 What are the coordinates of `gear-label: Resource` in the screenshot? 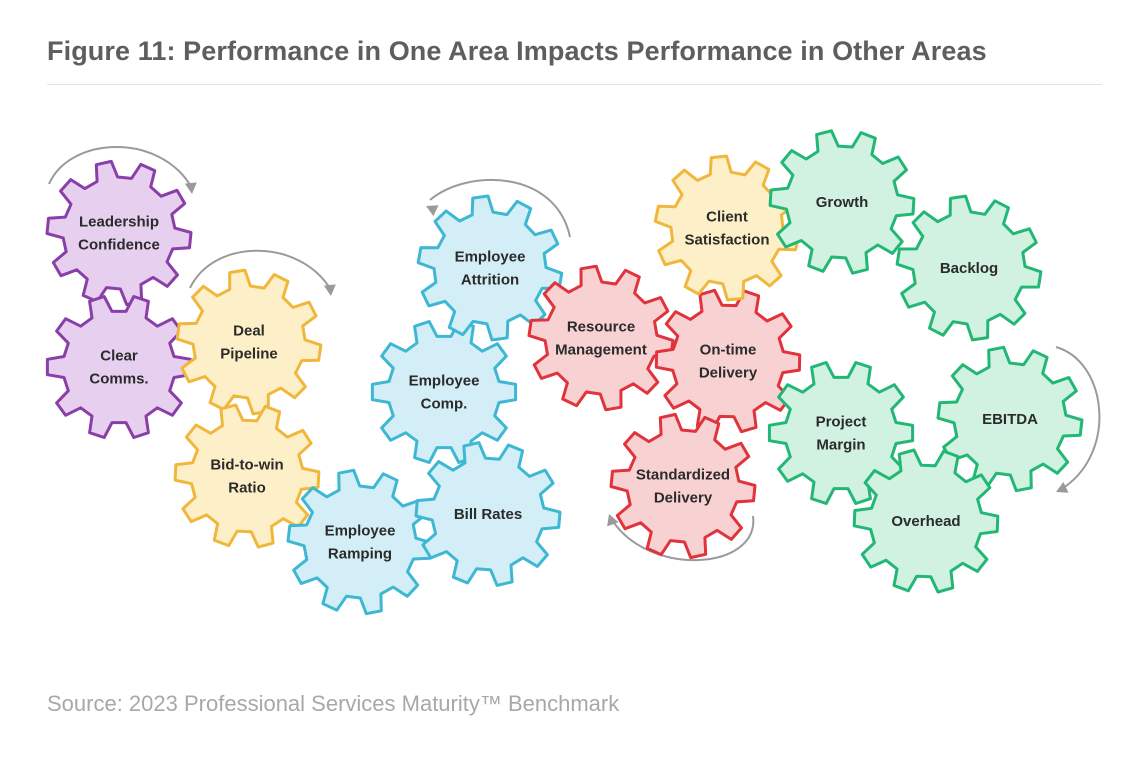 It's located at (601, 327).